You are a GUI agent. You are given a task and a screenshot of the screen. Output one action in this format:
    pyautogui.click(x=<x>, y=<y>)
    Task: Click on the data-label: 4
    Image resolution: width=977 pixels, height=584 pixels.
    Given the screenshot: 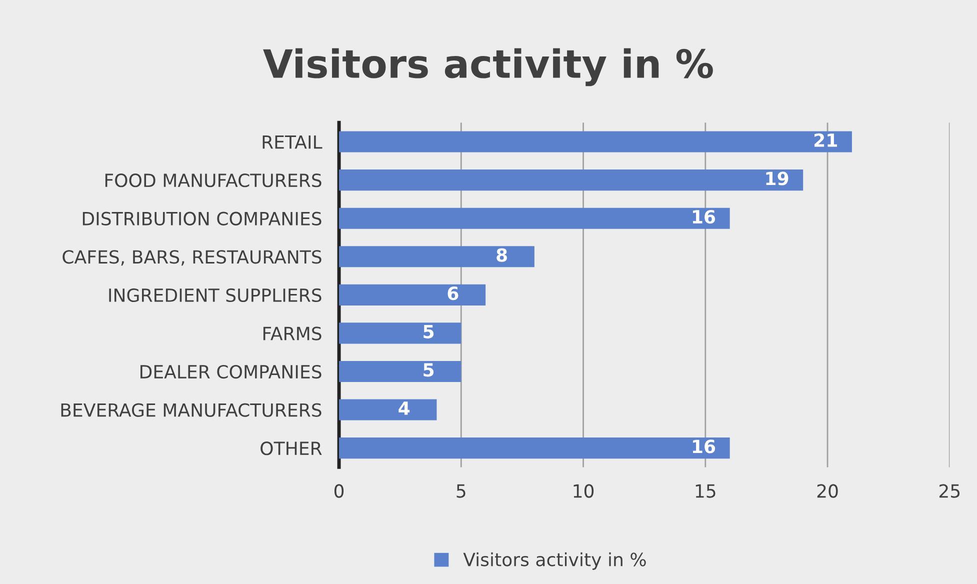 What is the action you would take?
    pyautogui.click(x=404, y=408)
    